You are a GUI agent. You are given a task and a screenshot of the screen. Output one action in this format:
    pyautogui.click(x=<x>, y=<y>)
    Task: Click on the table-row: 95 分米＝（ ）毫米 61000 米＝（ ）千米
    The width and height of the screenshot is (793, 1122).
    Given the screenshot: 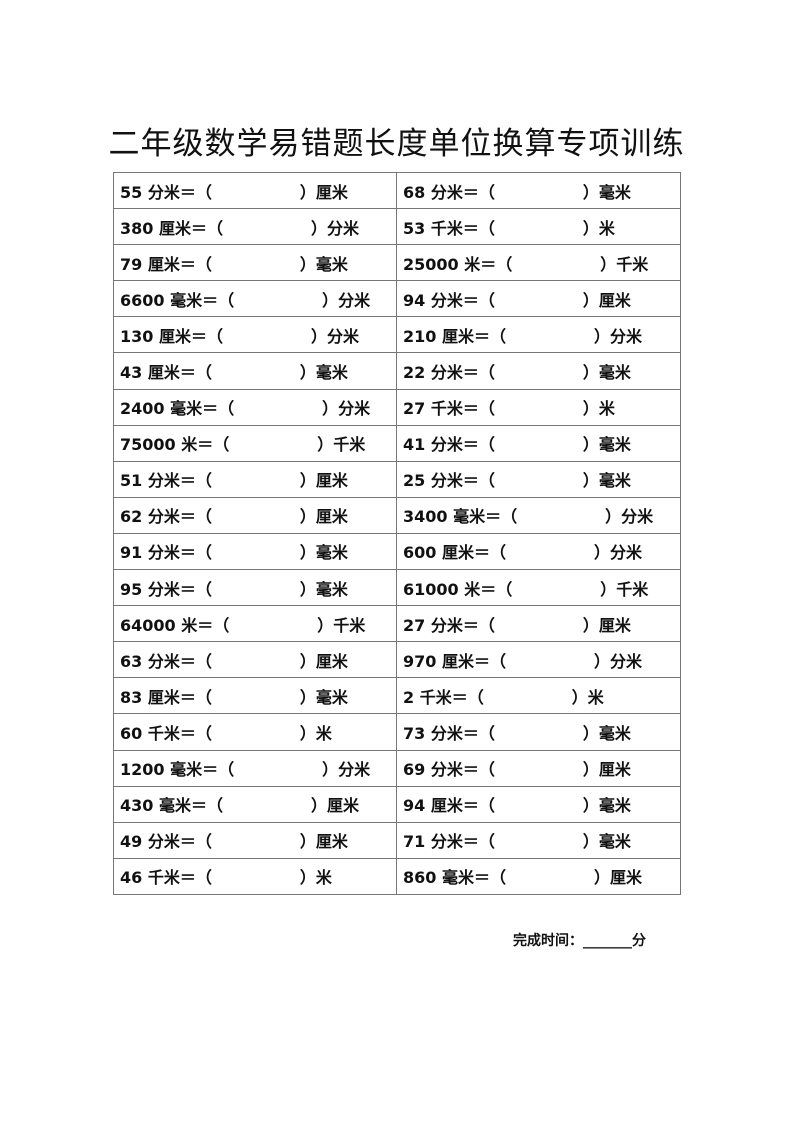 What is the action you would take?
    pyautogui.click(x=397, y=588)
    